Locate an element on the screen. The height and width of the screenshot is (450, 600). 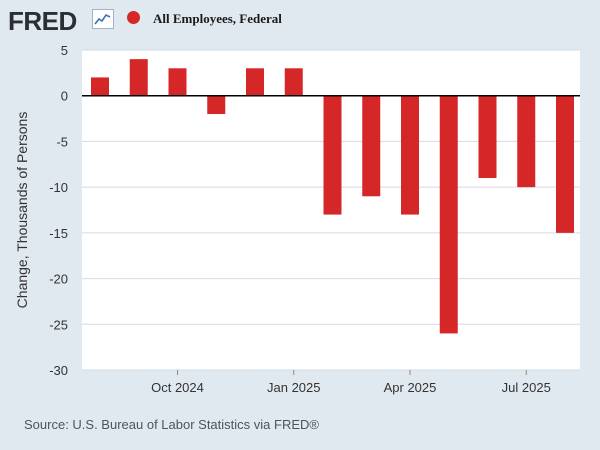
legend-marker is located at coordinates (133, 17).